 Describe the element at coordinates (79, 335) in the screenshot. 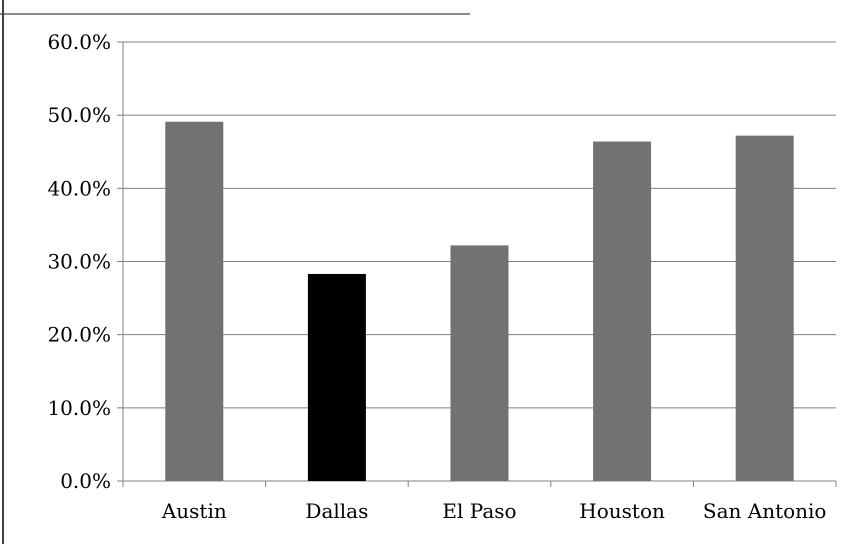

I see `y-tick-label: 20.0%` at that location.